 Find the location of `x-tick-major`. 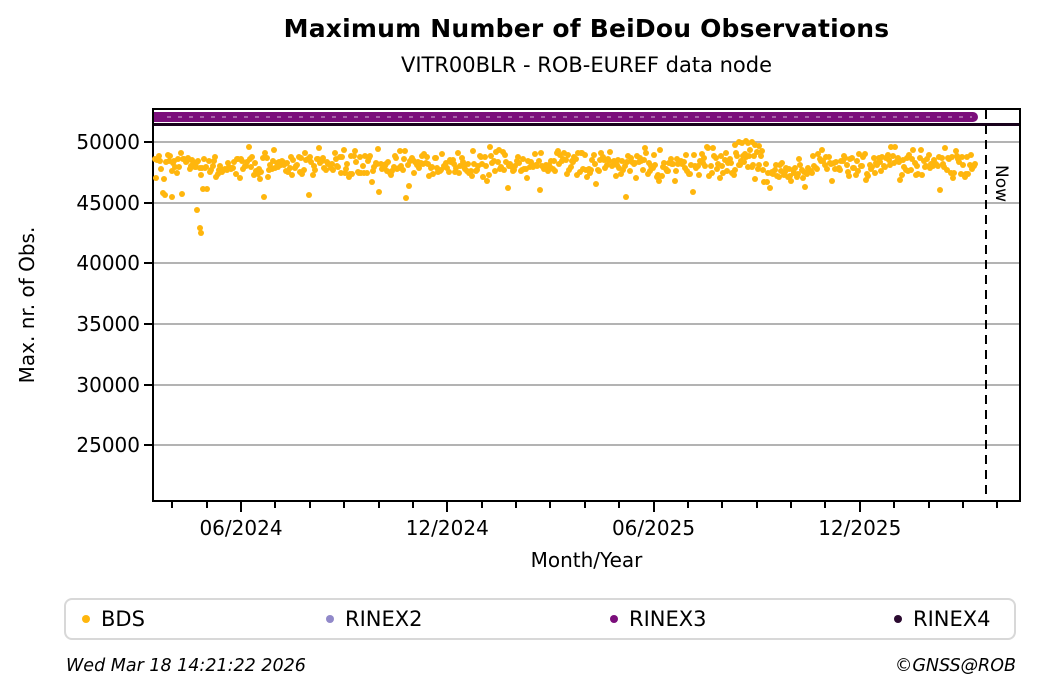

x-tick-major is located at coordinates (859, 507).